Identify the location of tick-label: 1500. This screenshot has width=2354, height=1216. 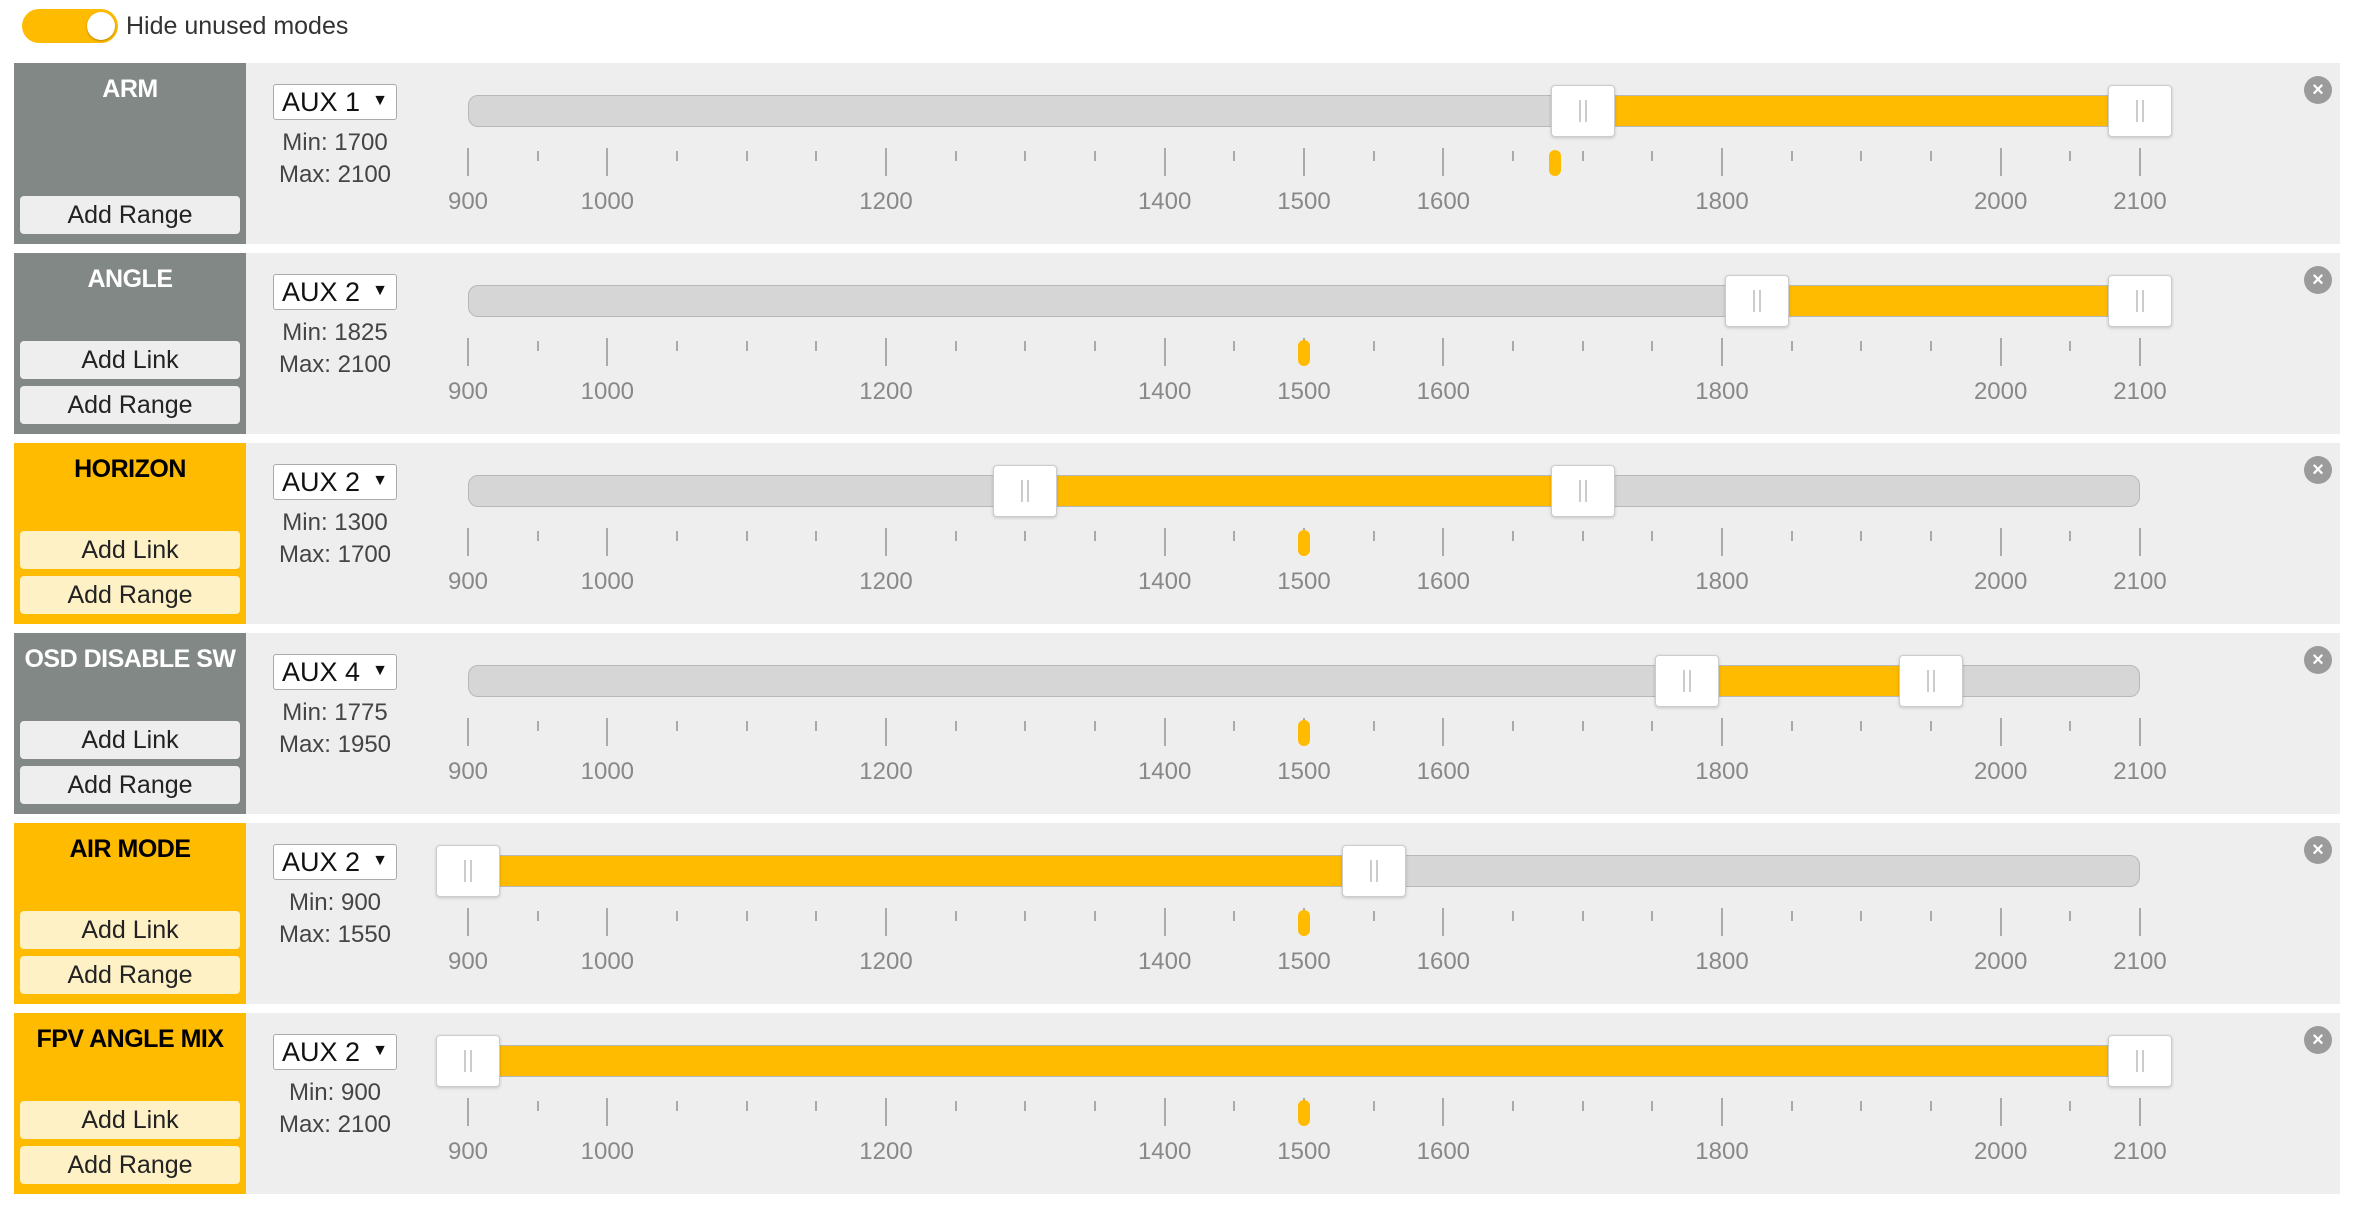
(1304, 581).